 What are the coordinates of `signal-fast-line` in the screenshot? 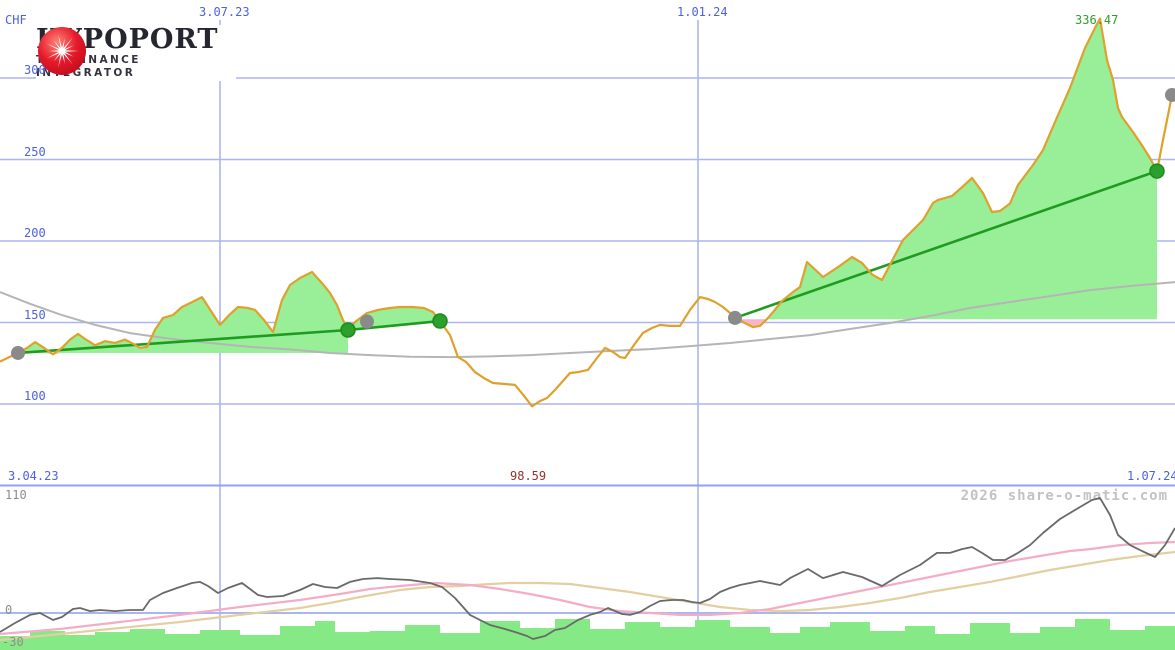 It's located at (587, 588).